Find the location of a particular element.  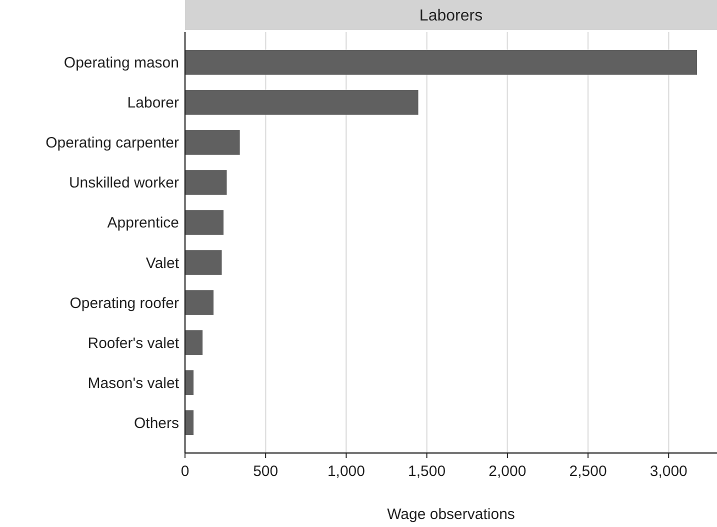

x-tick-label: 1,500 is located at coordinates (427, 471).